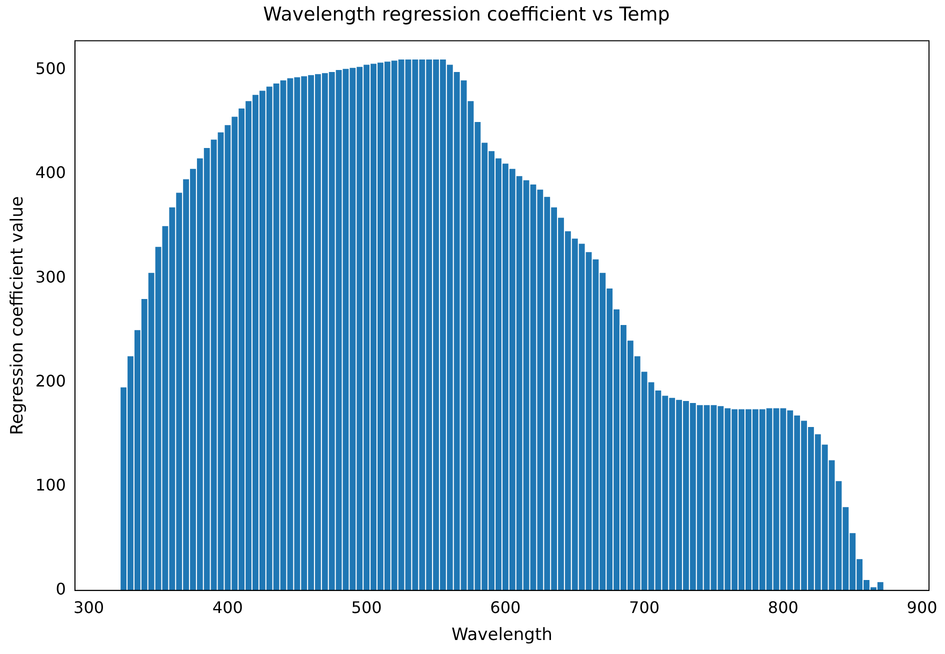  Describe the element at coordinates (366, 608) in the screenshot. I see `x-tick-label: 500` at that location.